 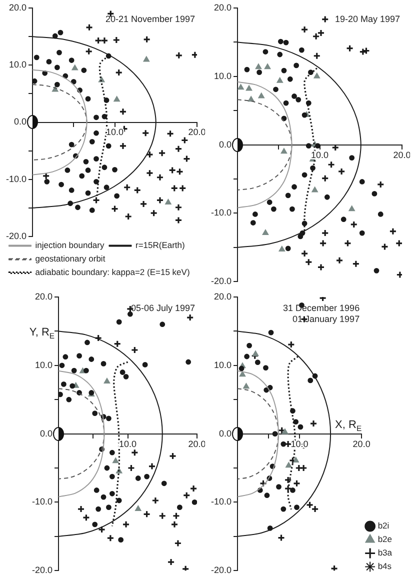 I want to click on legend-label: b2e, so click(x=385, y=539).